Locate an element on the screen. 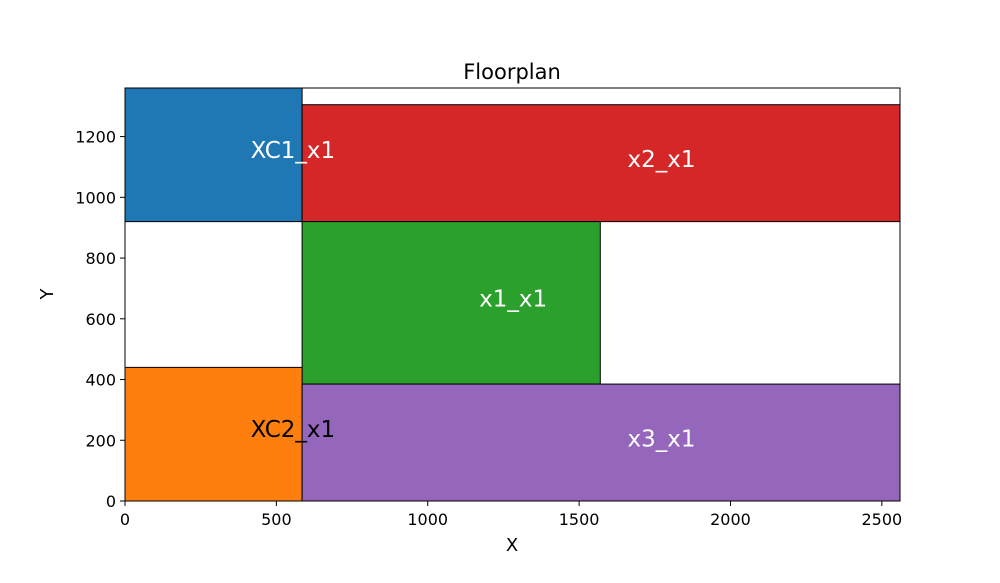 This screenshot has height=583, width=1000. x-tick-label: 2000 is located at coordinates (730, 519).